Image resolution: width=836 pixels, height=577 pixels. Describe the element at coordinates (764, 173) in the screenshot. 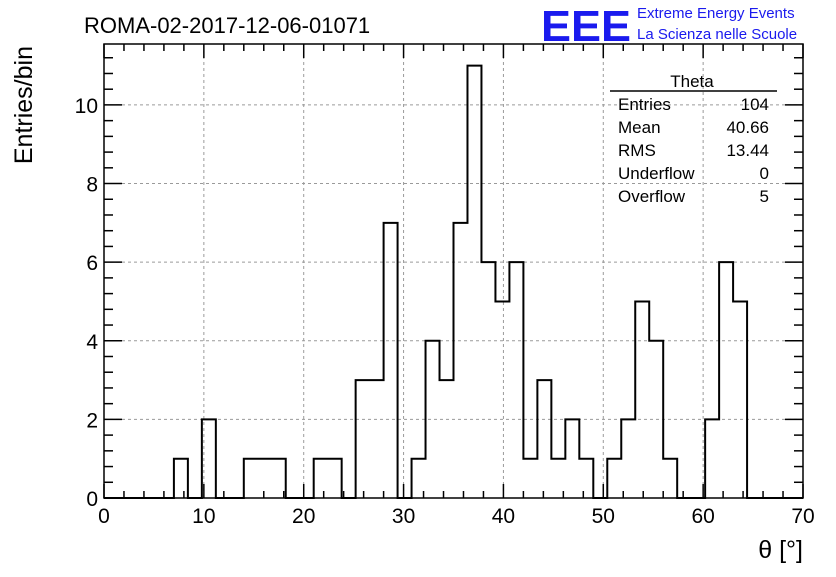

I see `stats-value: 0` at that location.